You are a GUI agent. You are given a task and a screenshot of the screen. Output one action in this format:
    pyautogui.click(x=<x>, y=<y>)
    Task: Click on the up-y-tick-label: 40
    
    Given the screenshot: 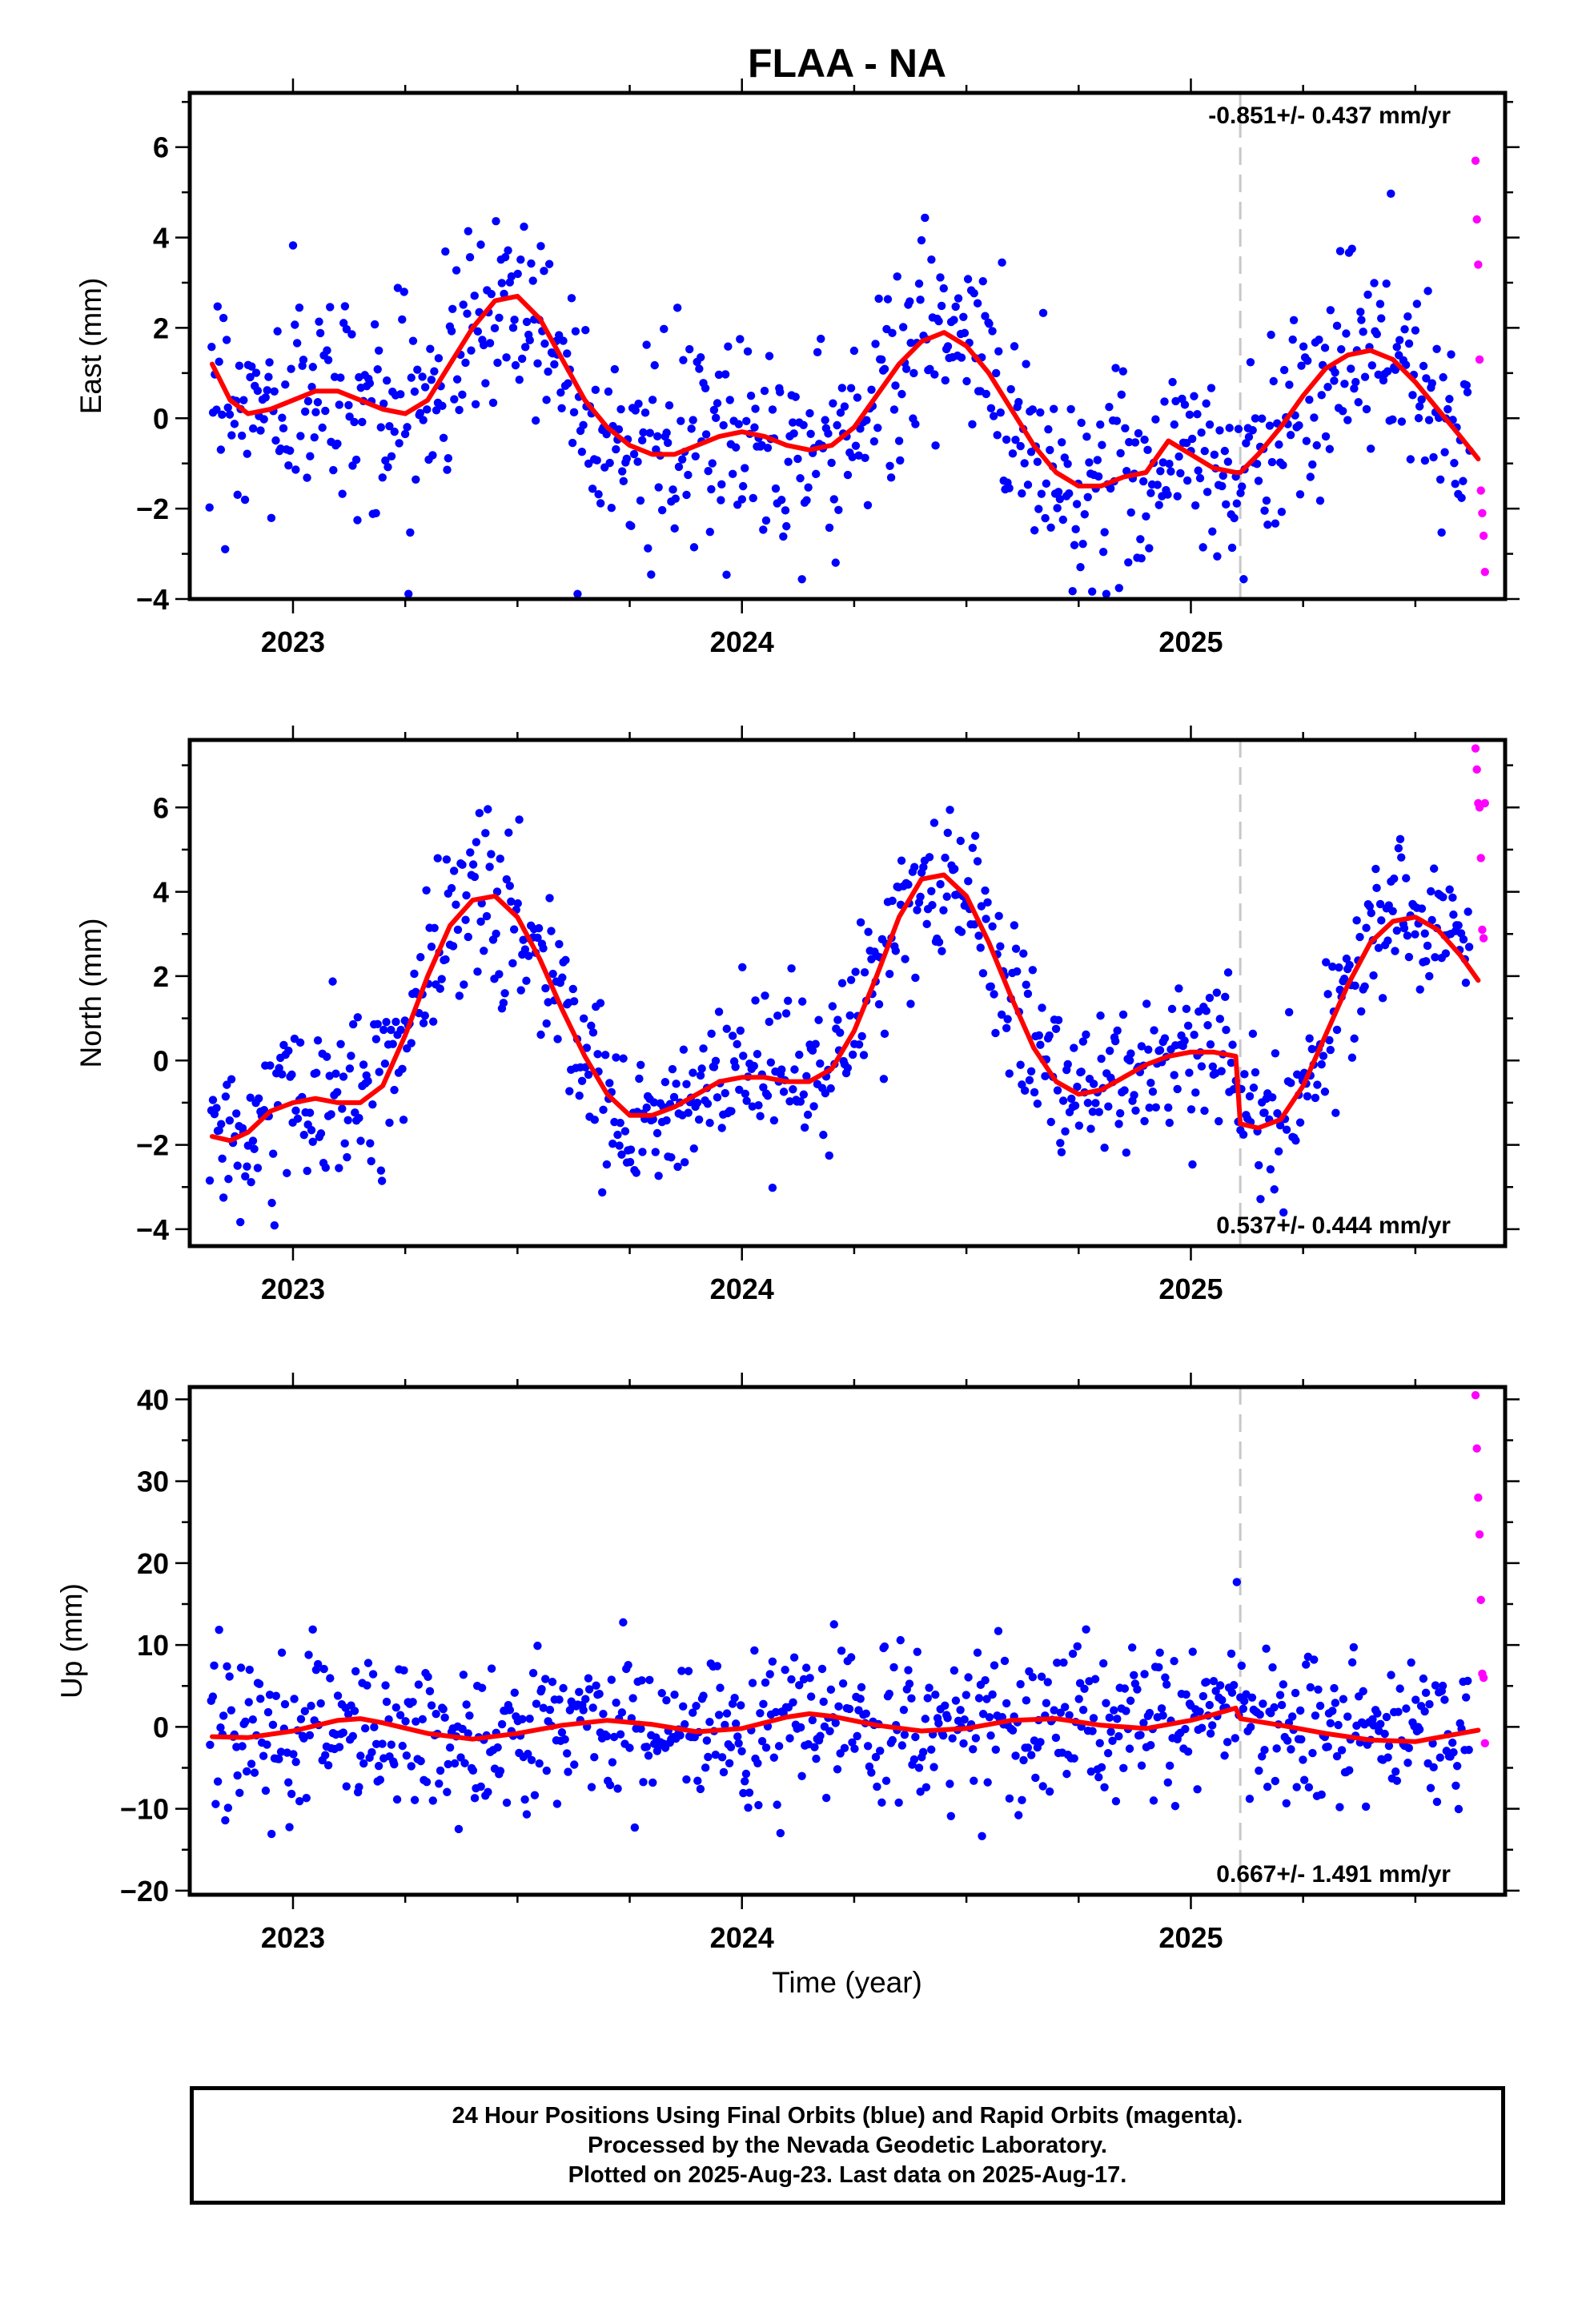 What is the action you would take?
    pyautogui.click(x=153, y=1399)
    